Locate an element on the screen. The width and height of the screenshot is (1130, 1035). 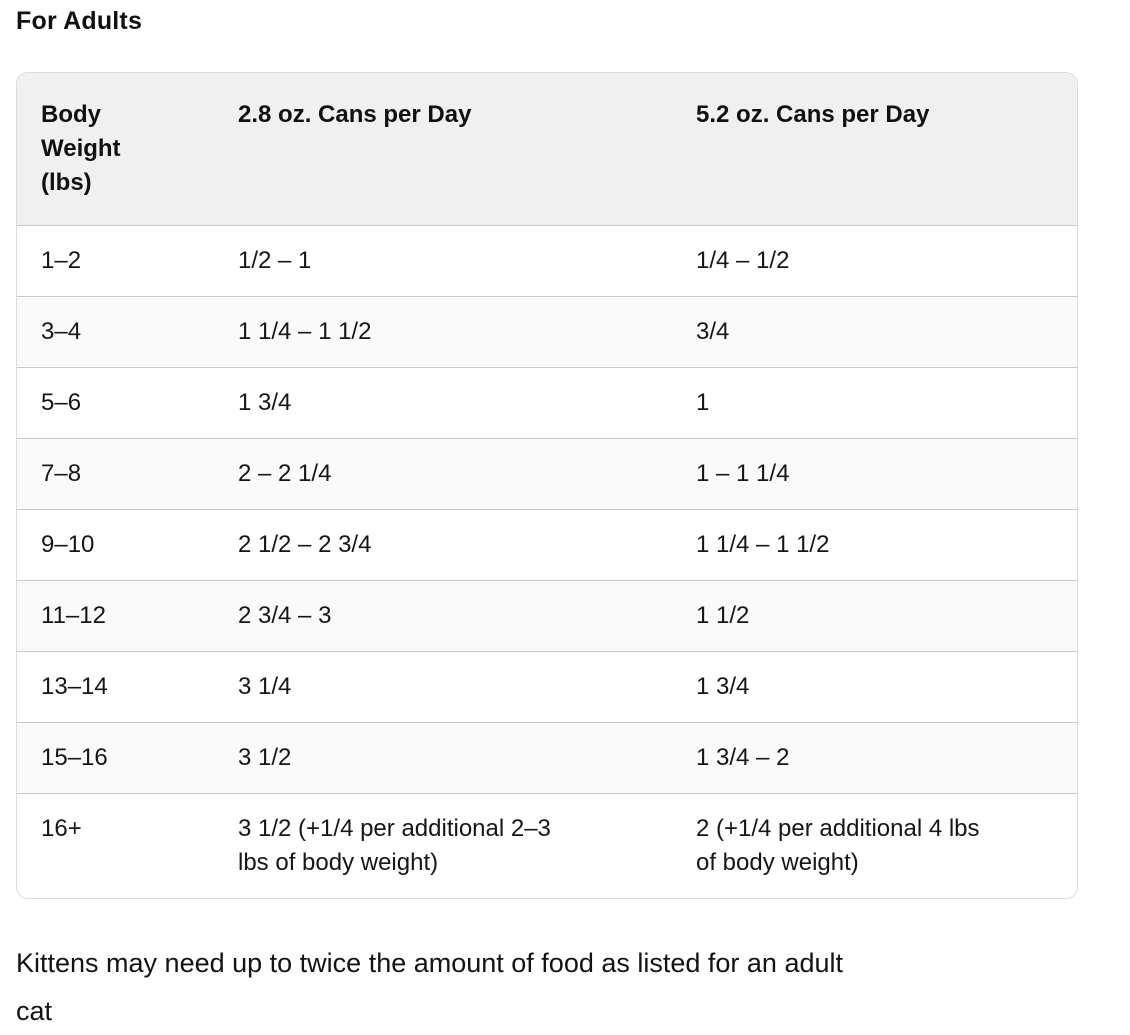
body-weight-cell: 5–6 is located at coordinates (115, 403).